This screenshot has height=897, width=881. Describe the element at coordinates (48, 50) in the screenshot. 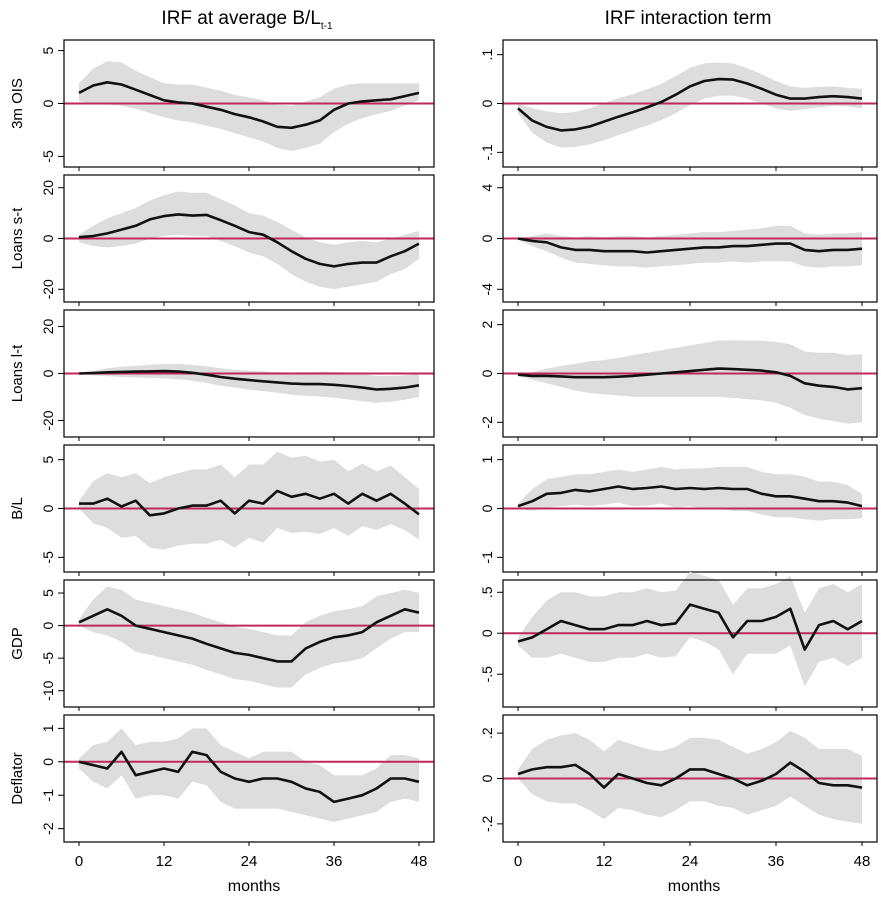

I see `y-tick-label-3m-ois-avg: 5` at that location.